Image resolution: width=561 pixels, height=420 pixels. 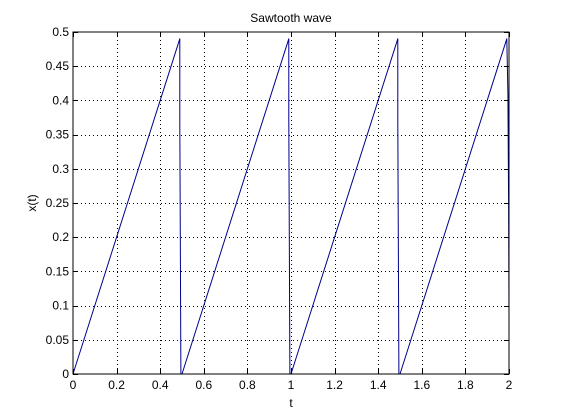 I want to click on x-tick-label: 1, so click(x=291, y=385).